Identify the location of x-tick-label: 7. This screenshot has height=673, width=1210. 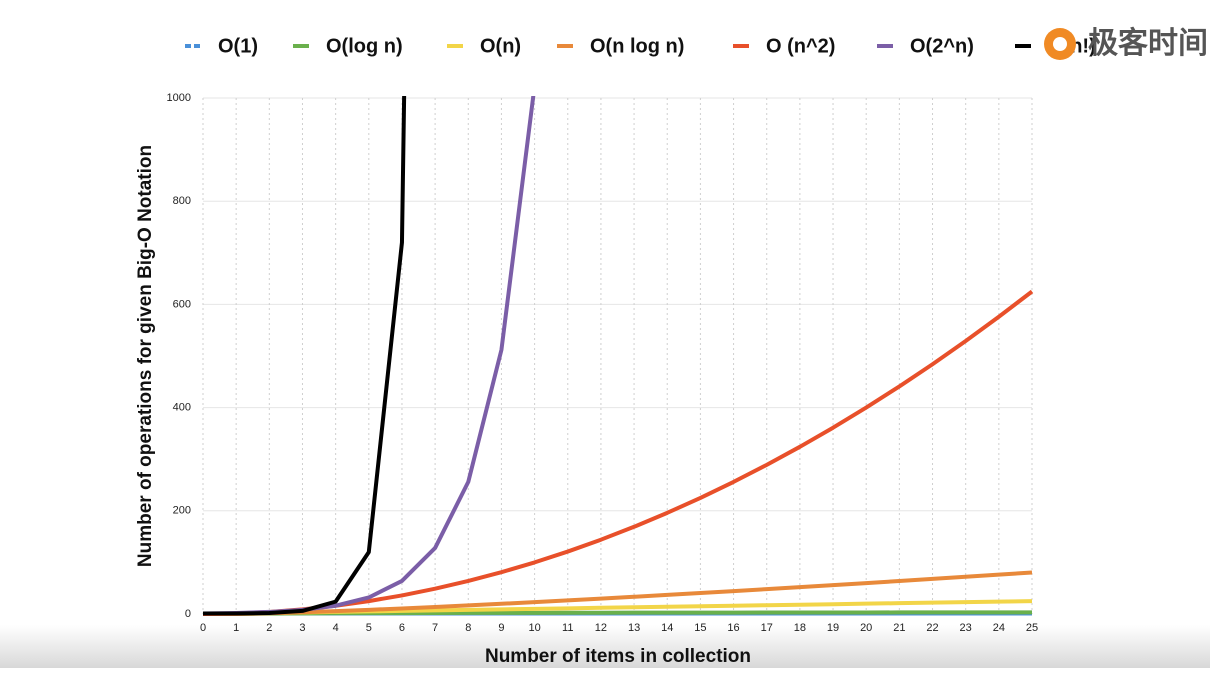
(435, 628).